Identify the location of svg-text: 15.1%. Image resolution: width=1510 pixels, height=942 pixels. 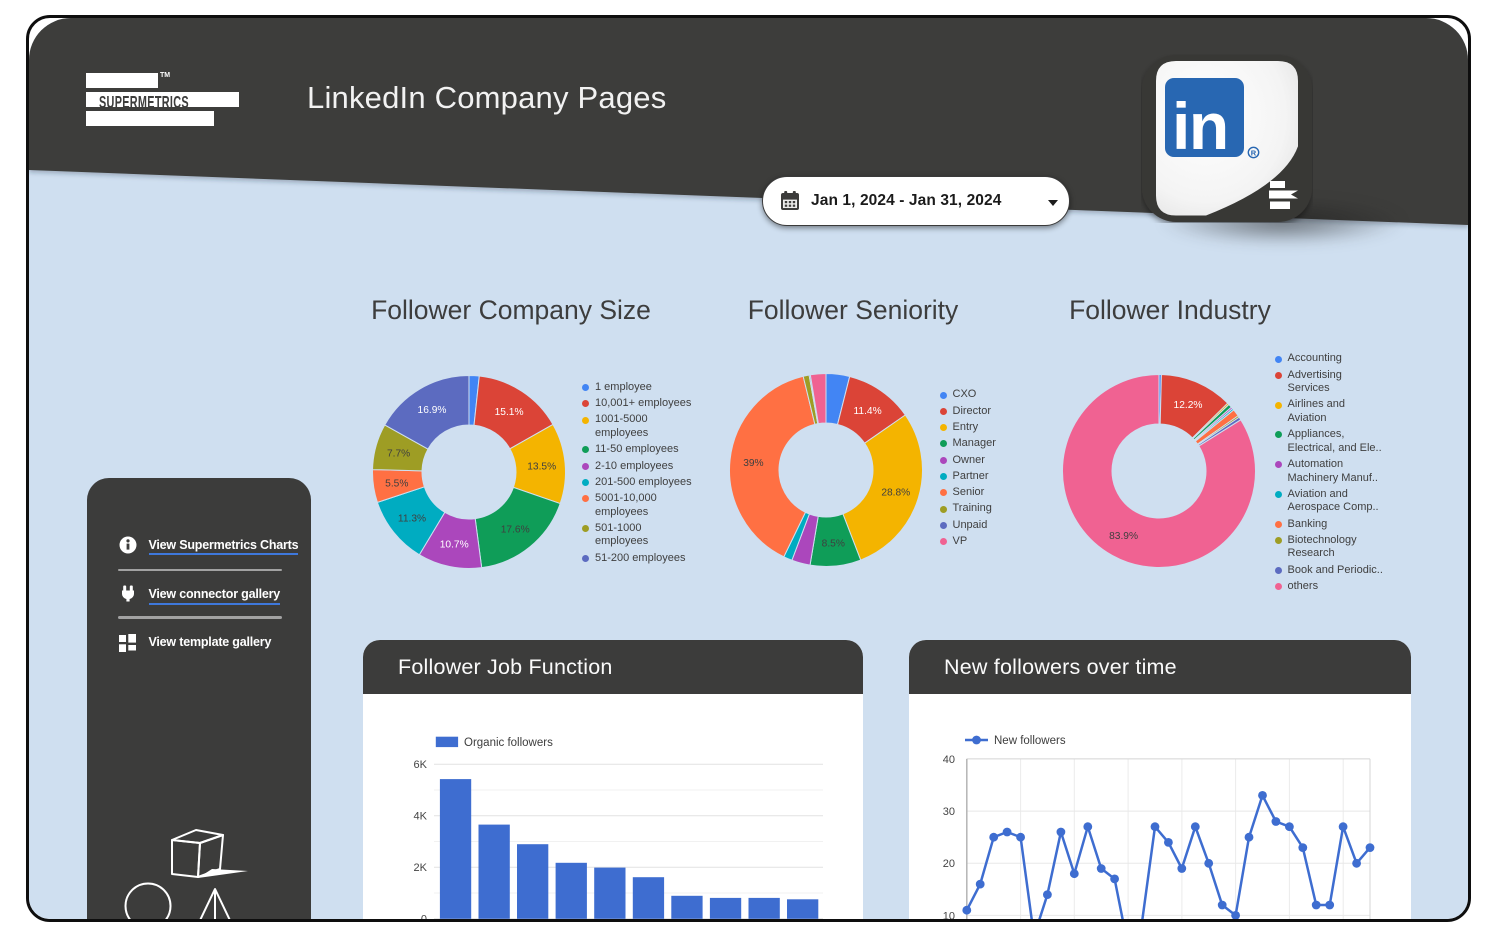
(509, 412).